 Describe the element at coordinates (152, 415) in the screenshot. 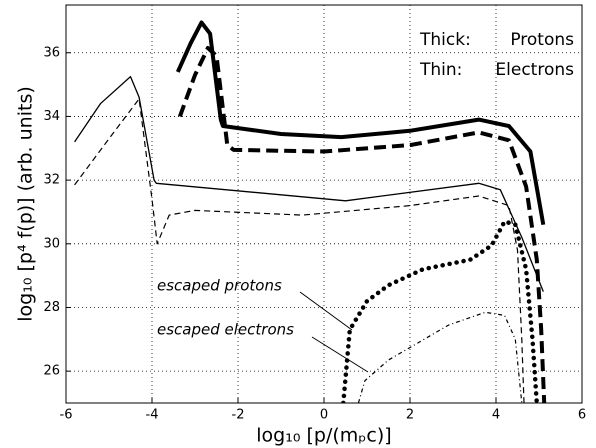

I see `x-tick-label: -4` at that location.